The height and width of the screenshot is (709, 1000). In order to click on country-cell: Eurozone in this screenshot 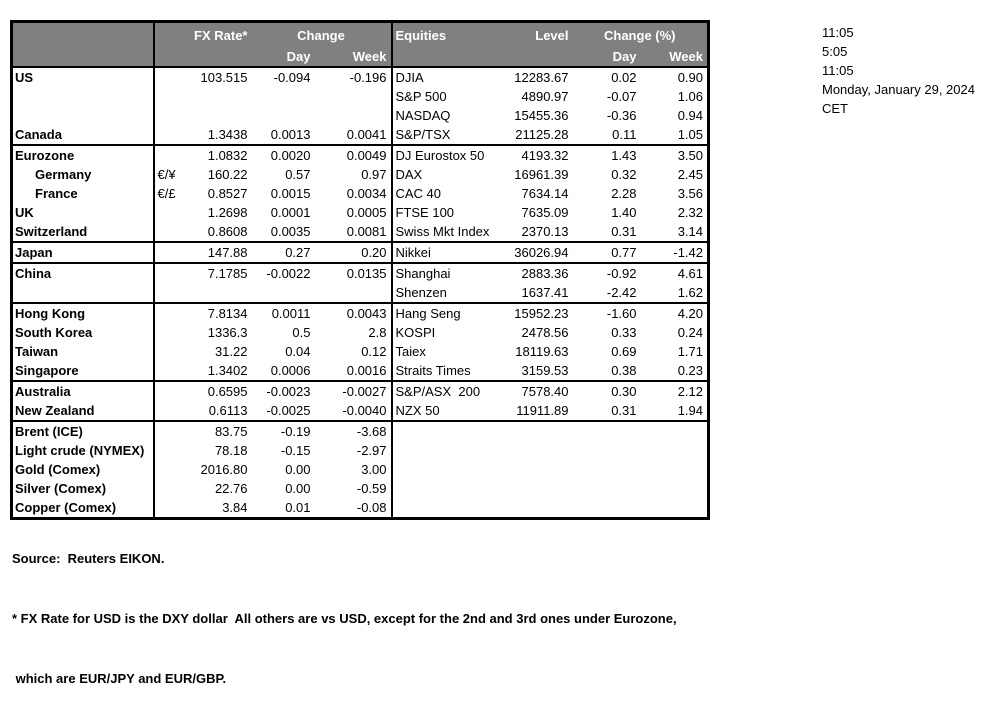, I will do `click(83, 155)`.